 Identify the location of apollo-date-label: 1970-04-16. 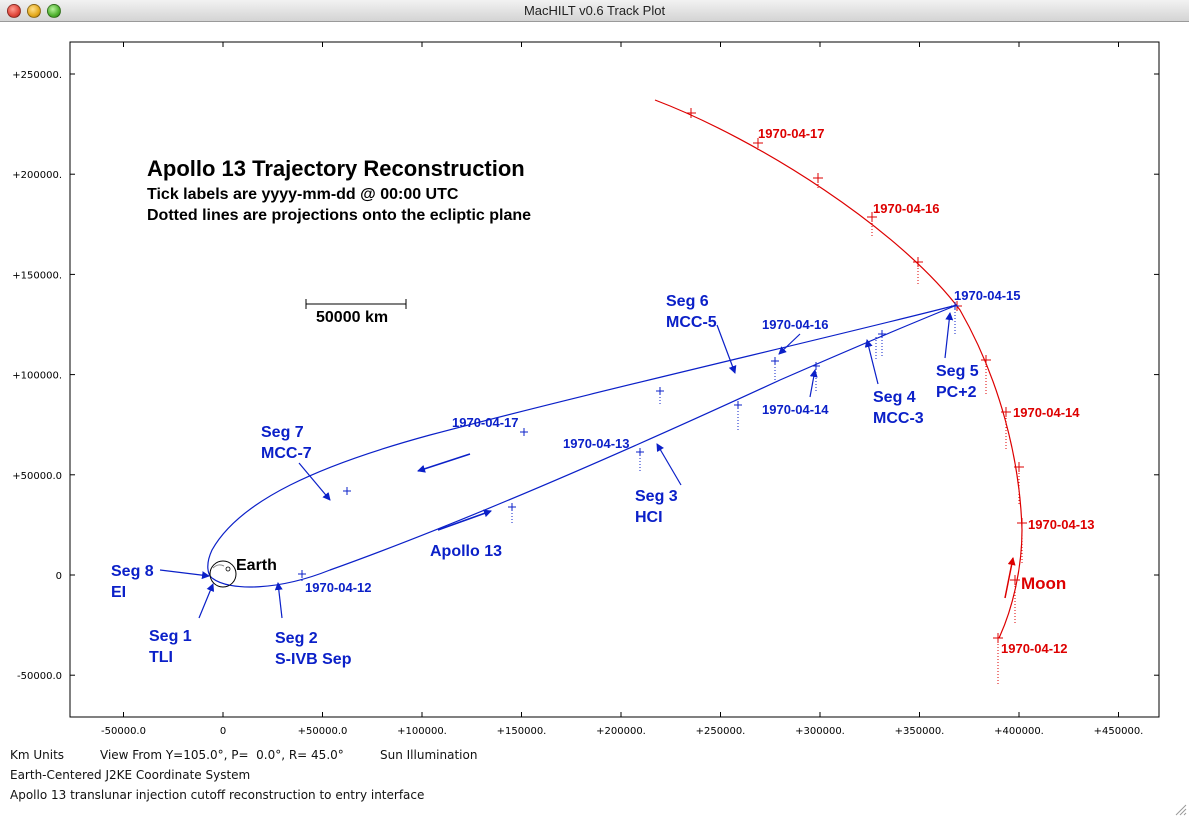
(795, 324).